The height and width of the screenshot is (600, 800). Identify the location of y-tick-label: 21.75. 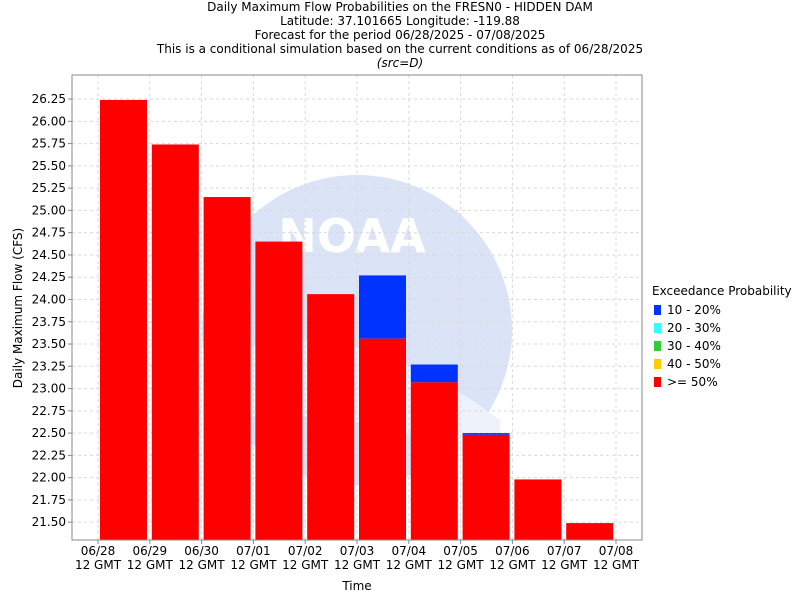
(49, 500).